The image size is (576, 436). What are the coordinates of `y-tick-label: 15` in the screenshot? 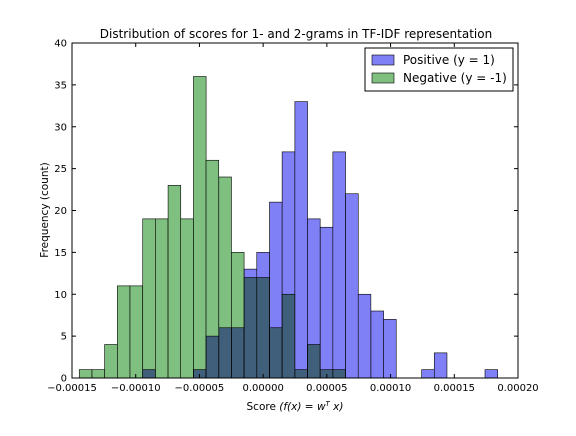 It's located at (60, 253).